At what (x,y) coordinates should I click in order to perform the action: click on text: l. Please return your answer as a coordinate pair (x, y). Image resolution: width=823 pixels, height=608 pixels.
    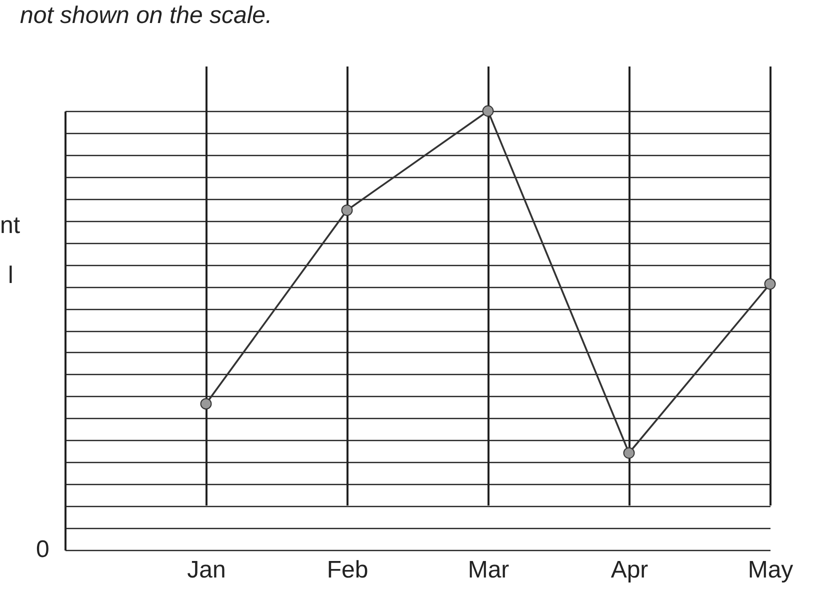
    Looking at the image, I should click on (11, 276).